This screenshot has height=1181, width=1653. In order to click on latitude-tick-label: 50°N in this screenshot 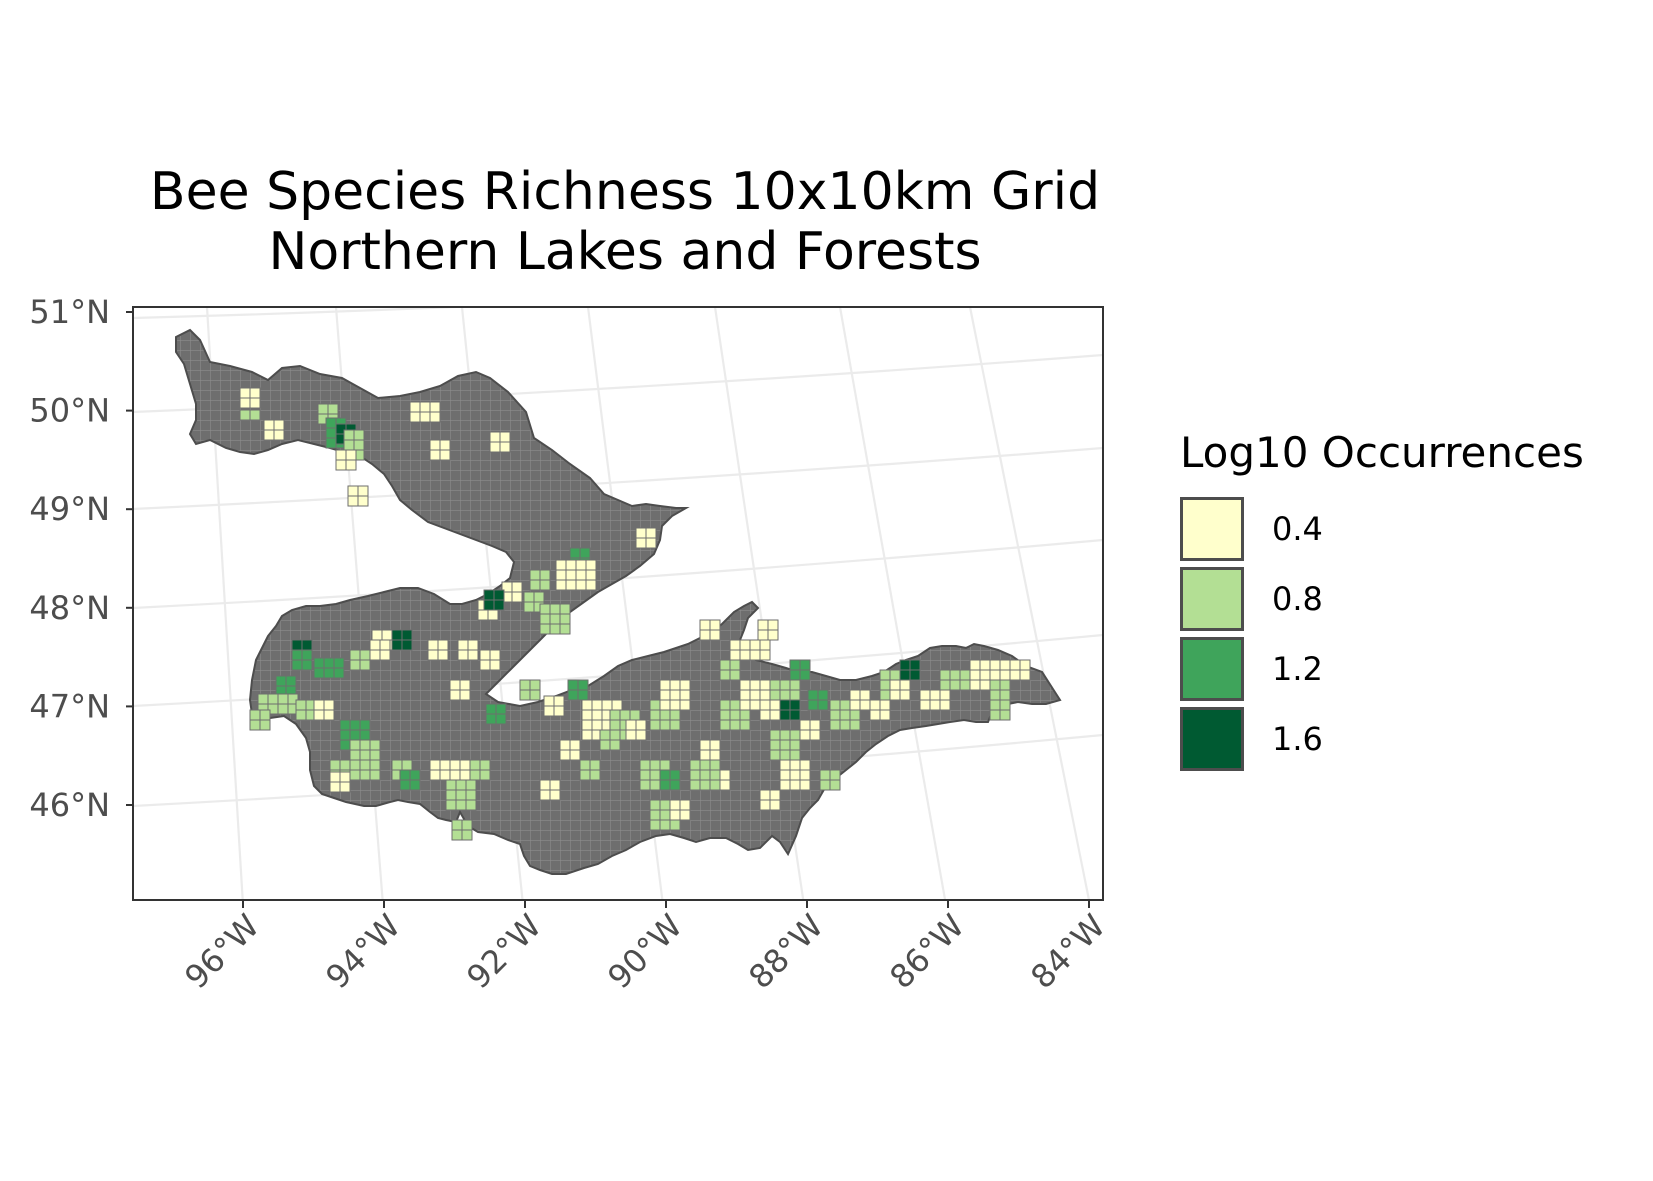, I will do `click(69, 411)`.